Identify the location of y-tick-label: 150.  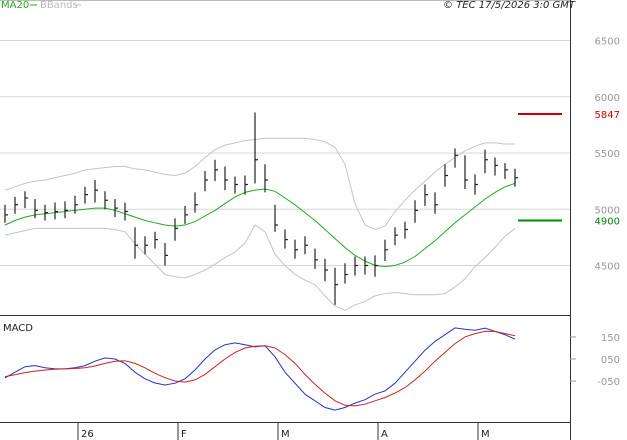
(610, 338).